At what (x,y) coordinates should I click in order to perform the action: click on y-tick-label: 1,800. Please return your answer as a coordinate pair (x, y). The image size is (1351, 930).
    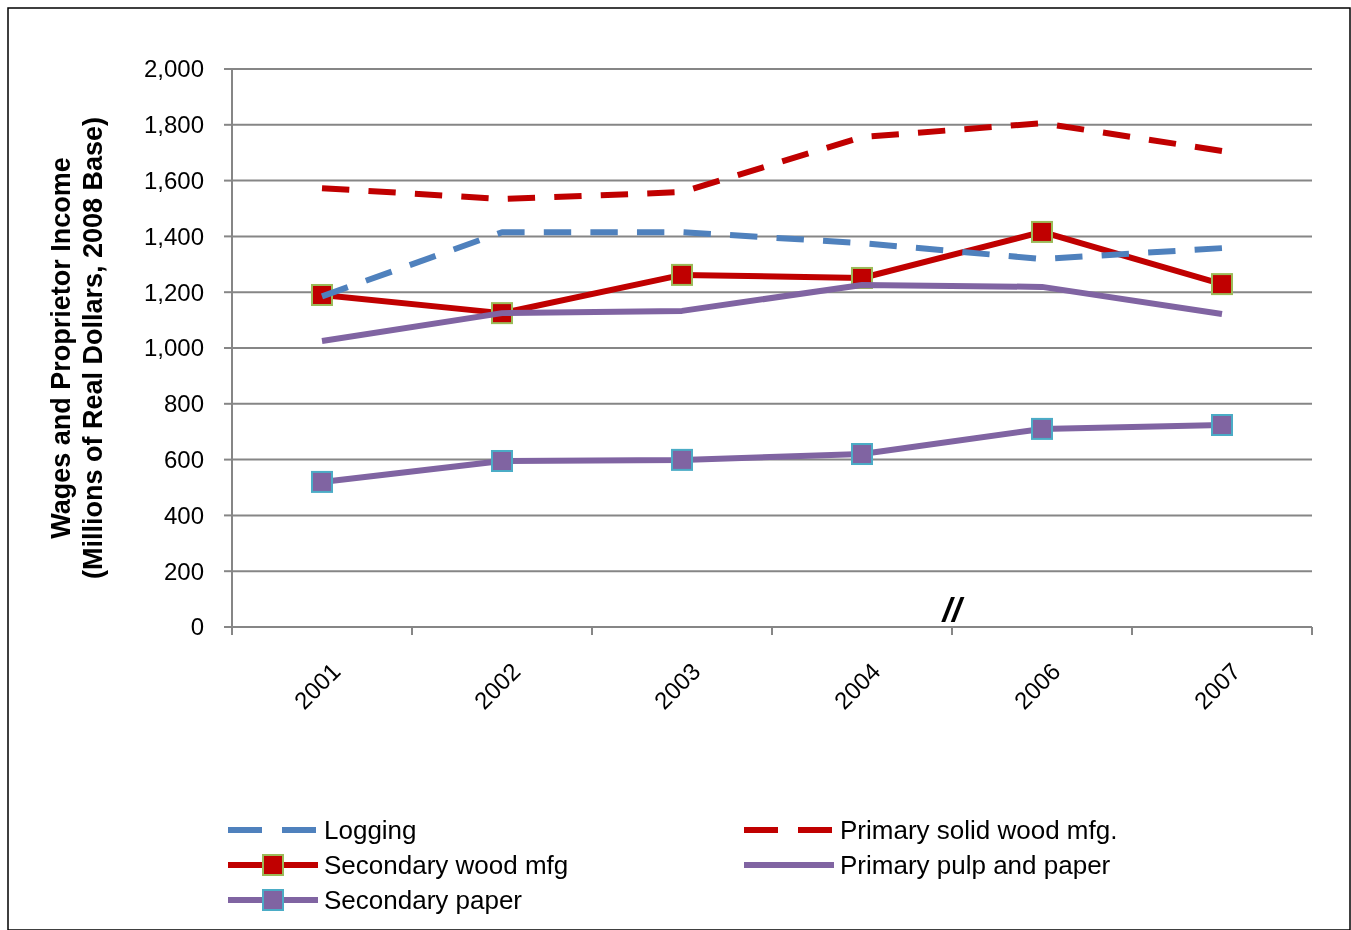
    Looking at the image, I should click on (173, 125).